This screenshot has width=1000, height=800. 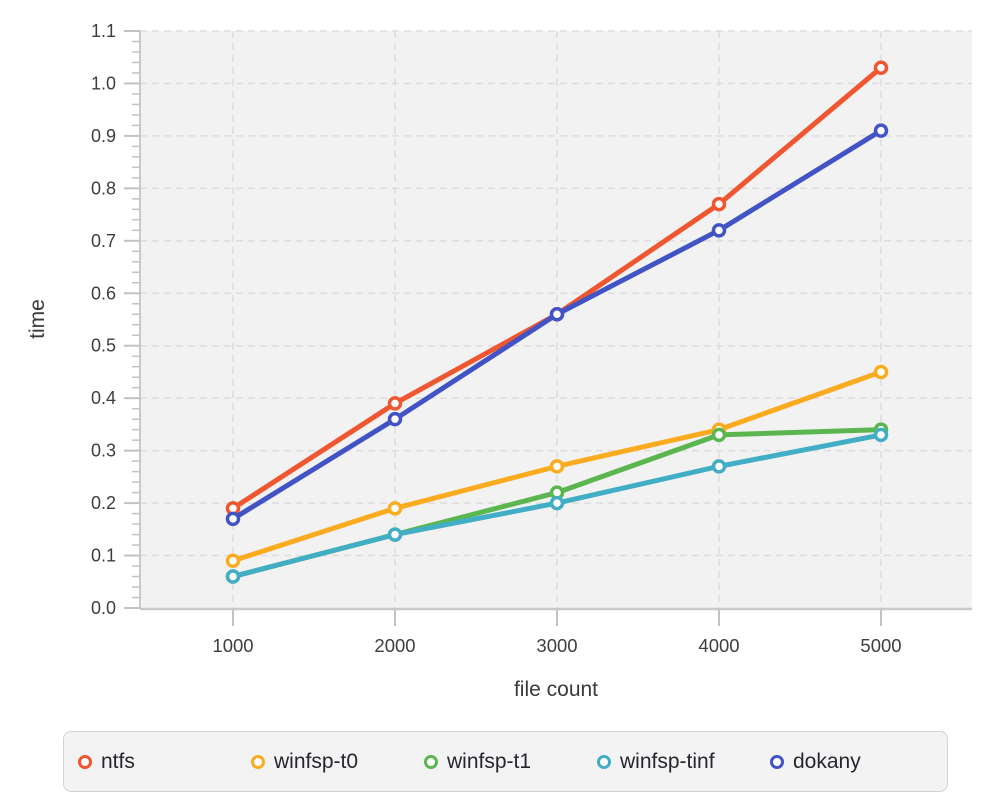 What do you see at coordinates (103, 136) in the screenshot?
I see `y-tick-label: 0.9` at bounding box center [103, 136].